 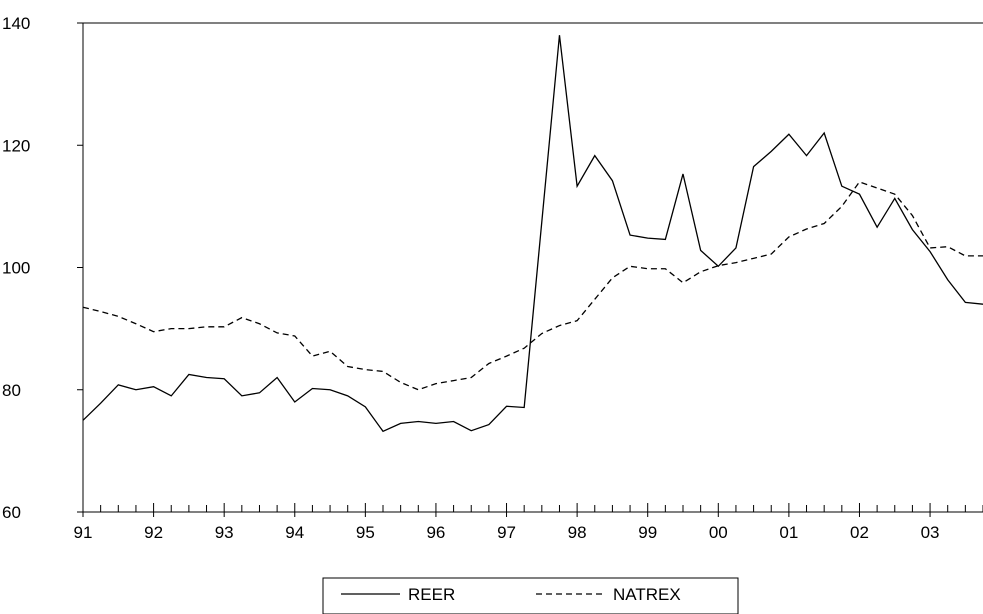 I want to click on x-tick-label: 91, so click(x=83, y=532).